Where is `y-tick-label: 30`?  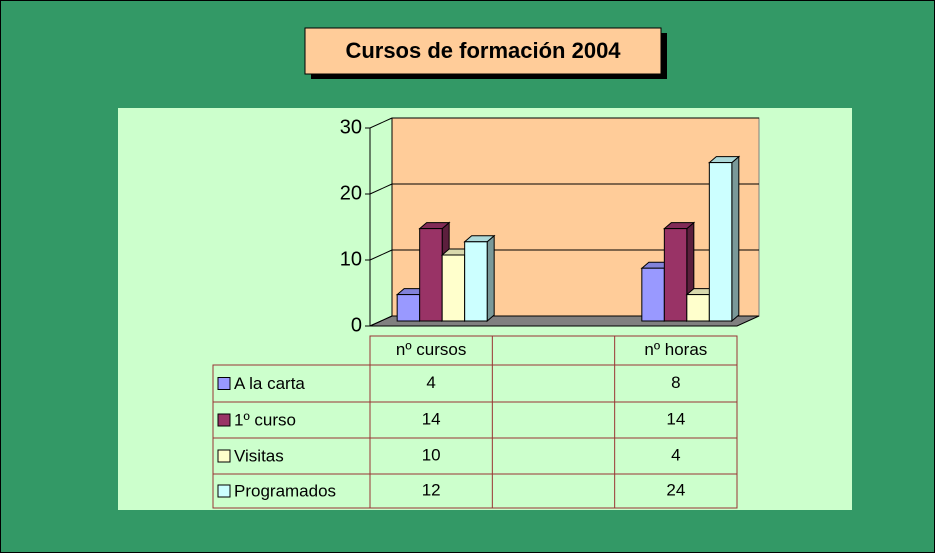 y-tick-label: 30 is located at coordinates (351, 127).